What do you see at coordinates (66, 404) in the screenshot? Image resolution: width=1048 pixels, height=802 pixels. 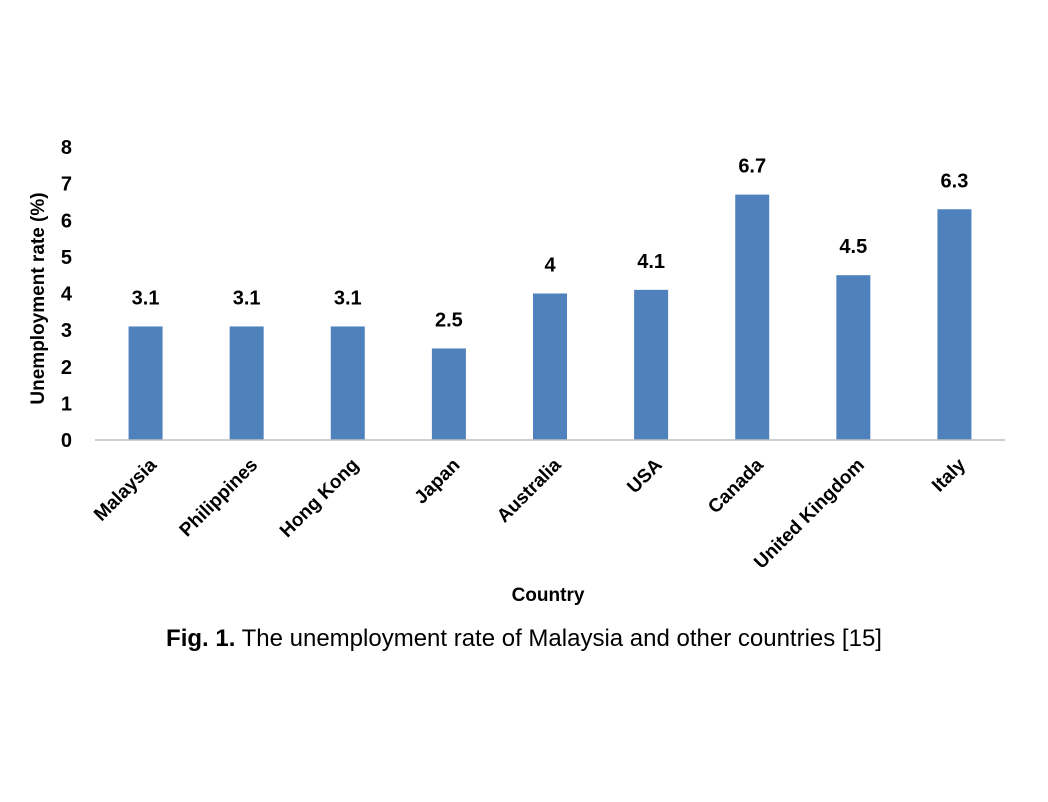 I see `y-tick-label: 1` at bounding box center [66, 404].